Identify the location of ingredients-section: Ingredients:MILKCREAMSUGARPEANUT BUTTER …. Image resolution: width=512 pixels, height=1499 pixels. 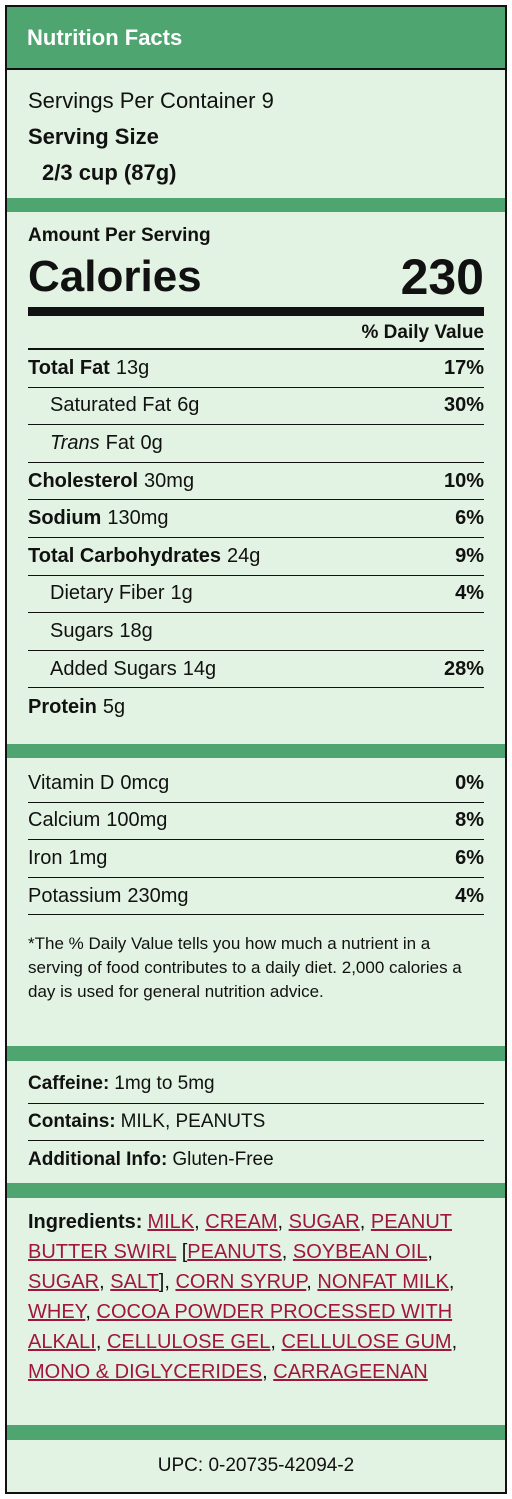
(256, 1311).